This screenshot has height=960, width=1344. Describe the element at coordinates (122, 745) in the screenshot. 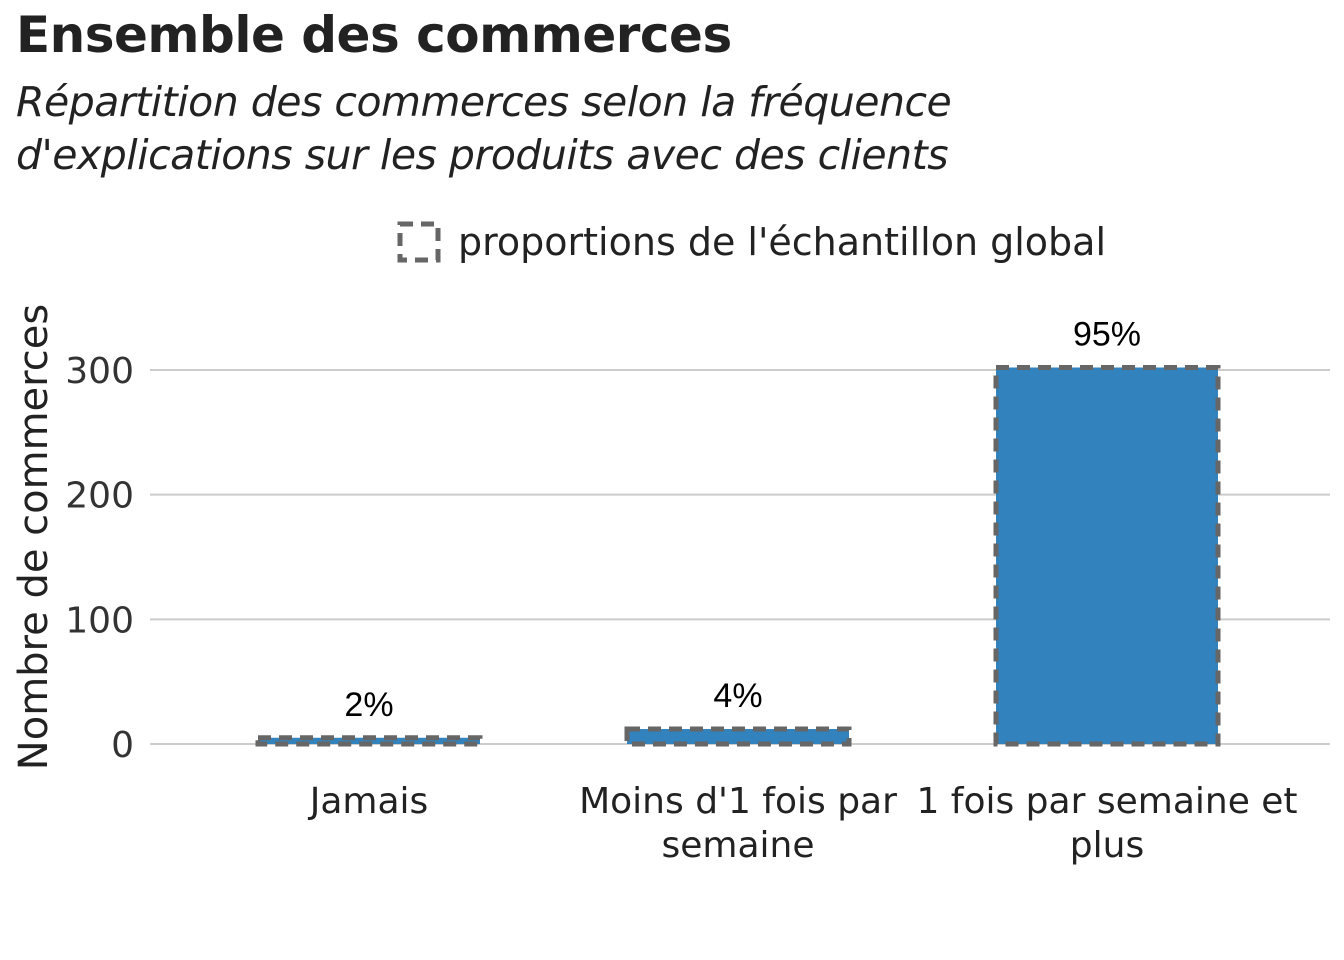

I see `y-tick-0: 0` at that location.